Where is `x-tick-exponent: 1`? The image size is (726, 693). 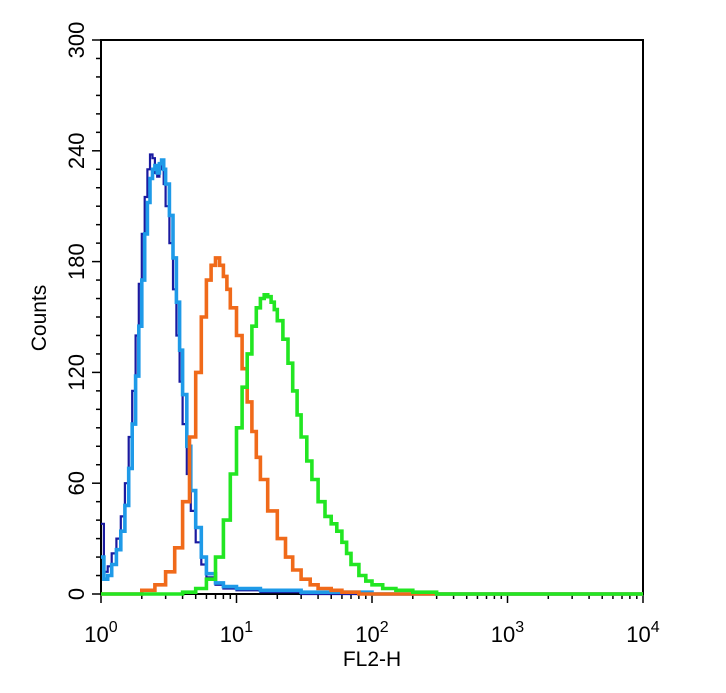
x-tick-exponent: 1 is located at coordinates (248, 627).